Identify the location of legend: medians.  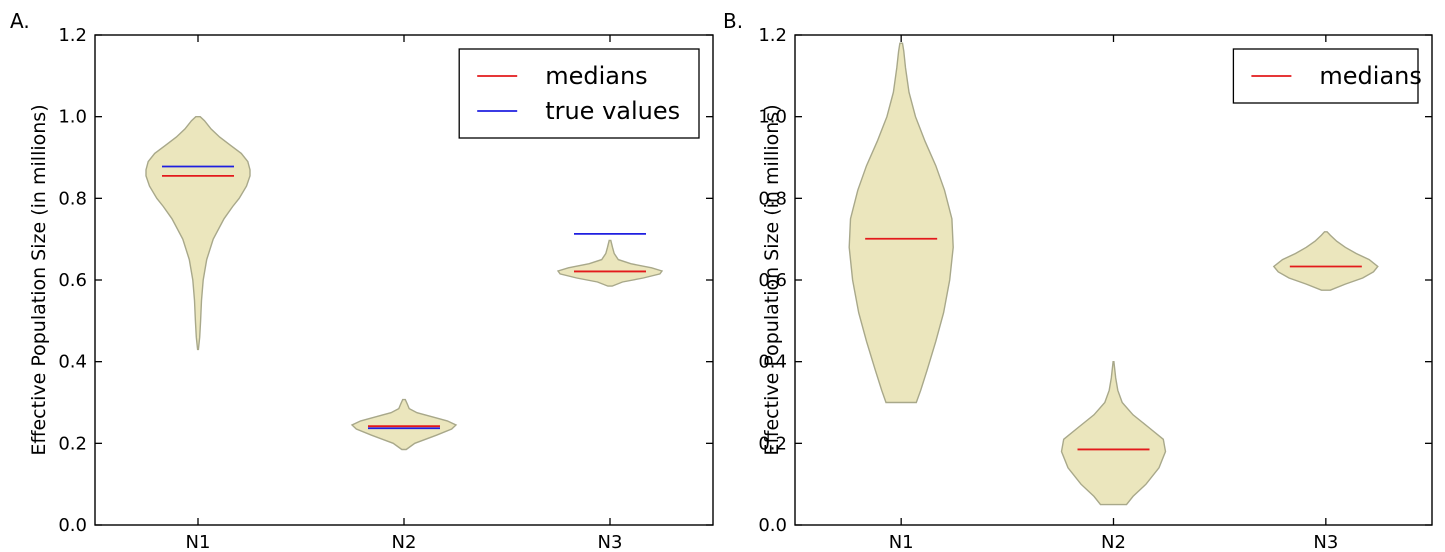
(1327, 76).